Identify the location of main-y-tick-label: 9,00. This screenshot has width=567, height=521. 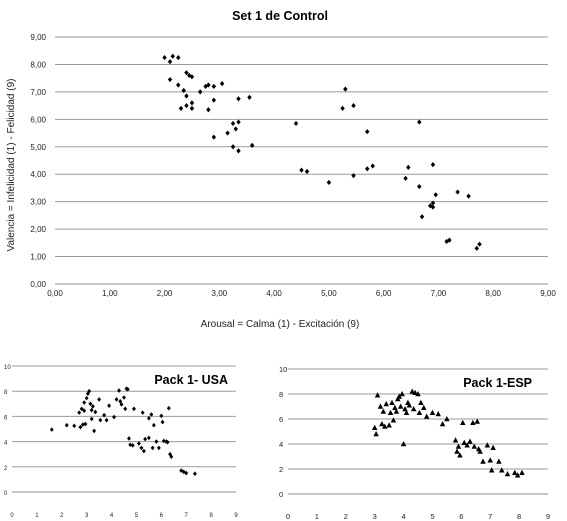
(38, 37).